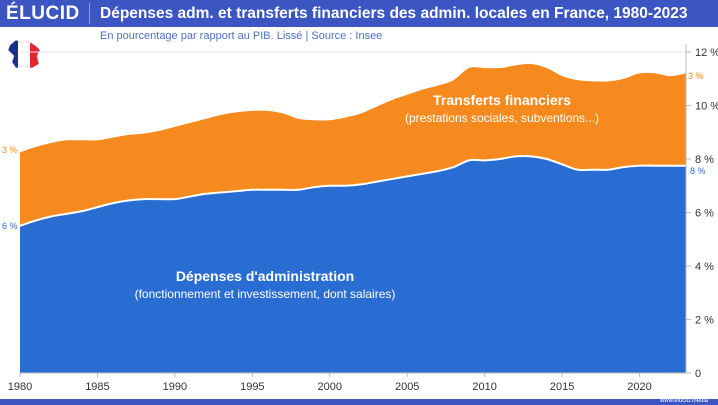 The image size is (718, 405). Describe the element at coordinates (706, 107) in the screenshot. I see `y-tick-label: 10 %` at that location.